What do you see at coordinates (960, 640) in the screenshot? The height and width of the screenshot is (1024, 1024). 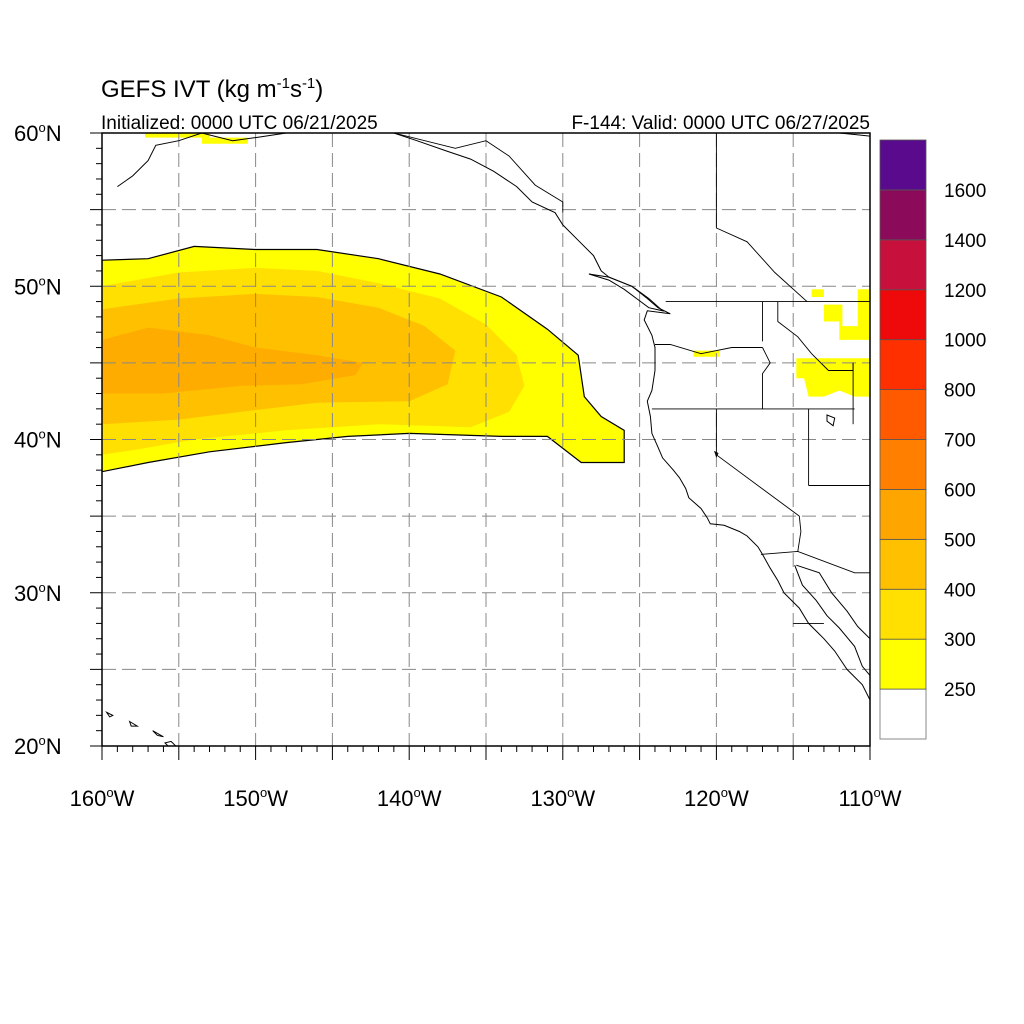 I see `colorbar-label: 300` at bounding box center [960, 640].